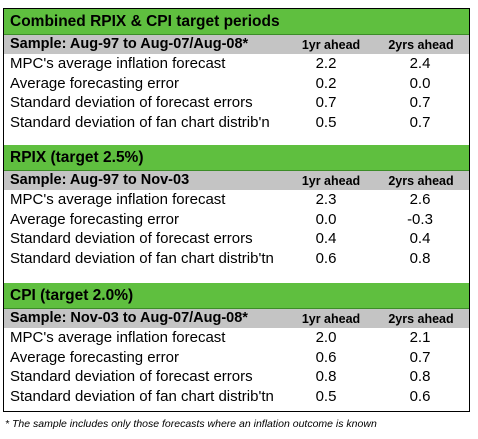 The height and width of the screenshot is (439, 478). I want to click on table-row: MPC's average inflation forecast 2.2 2.4, so click(236, 64).